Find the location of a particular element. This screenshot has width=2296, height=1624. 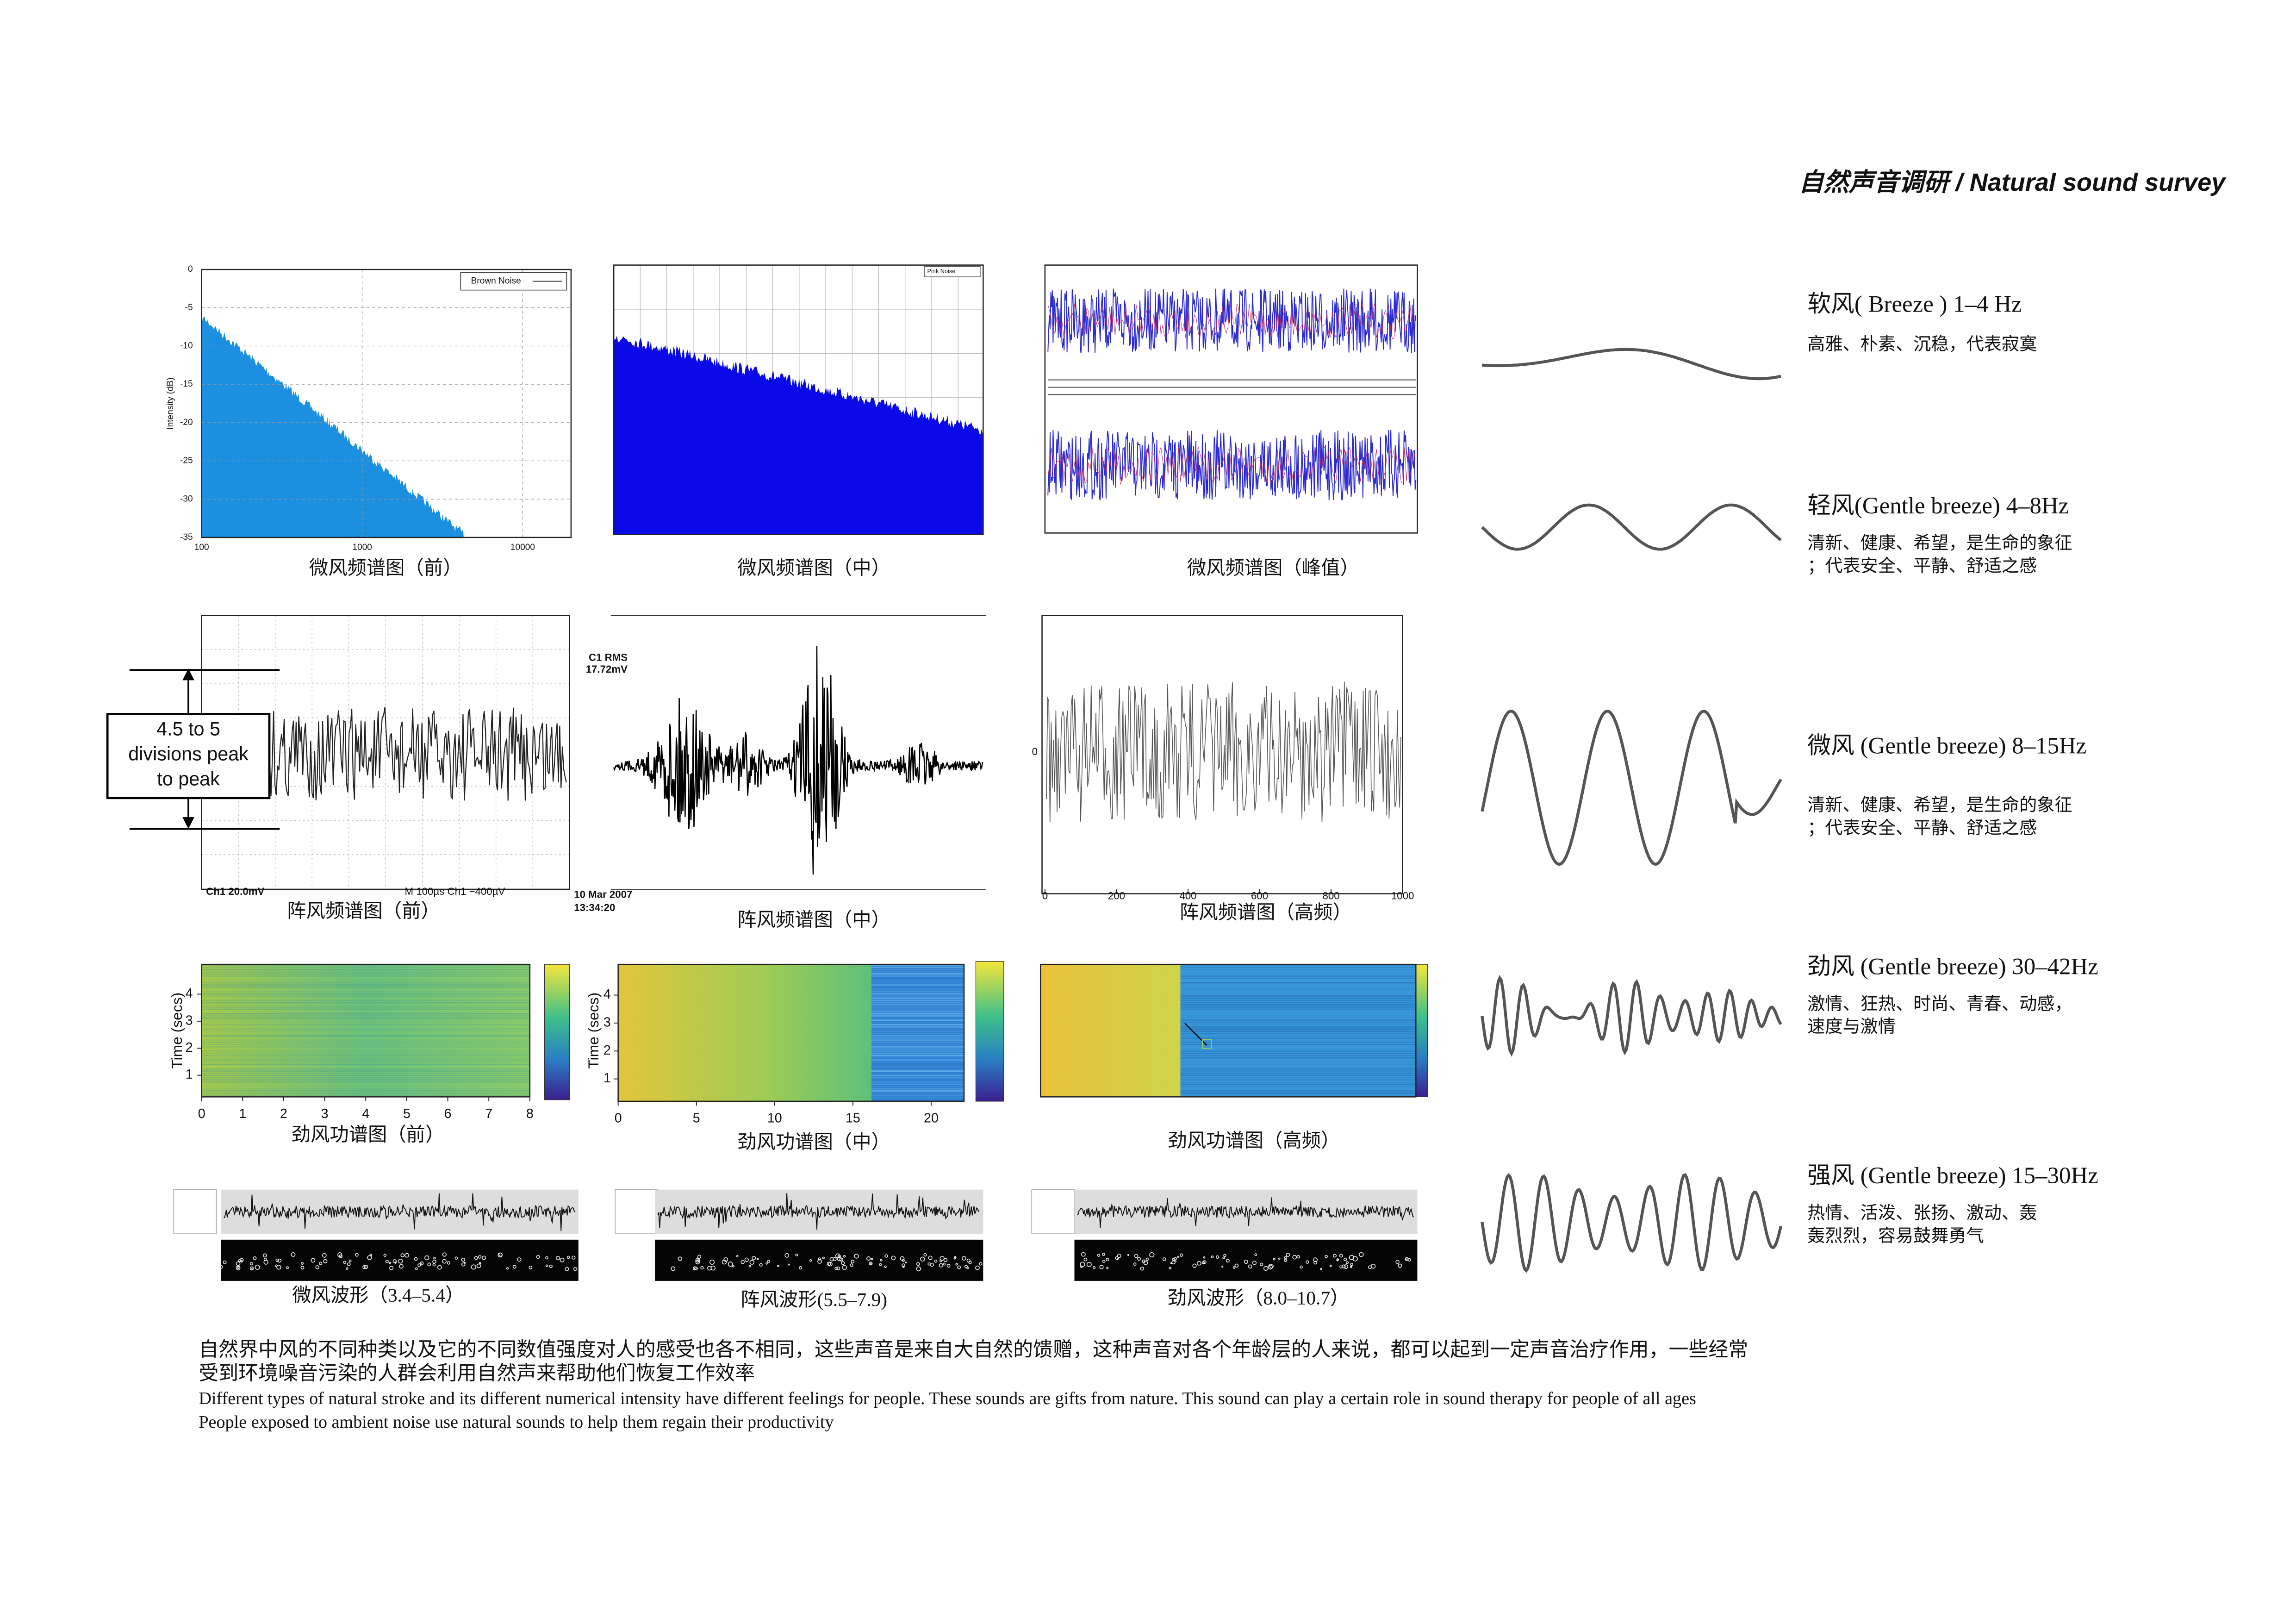

legend-label: Pink Noise is located at coordinates (941, 271).